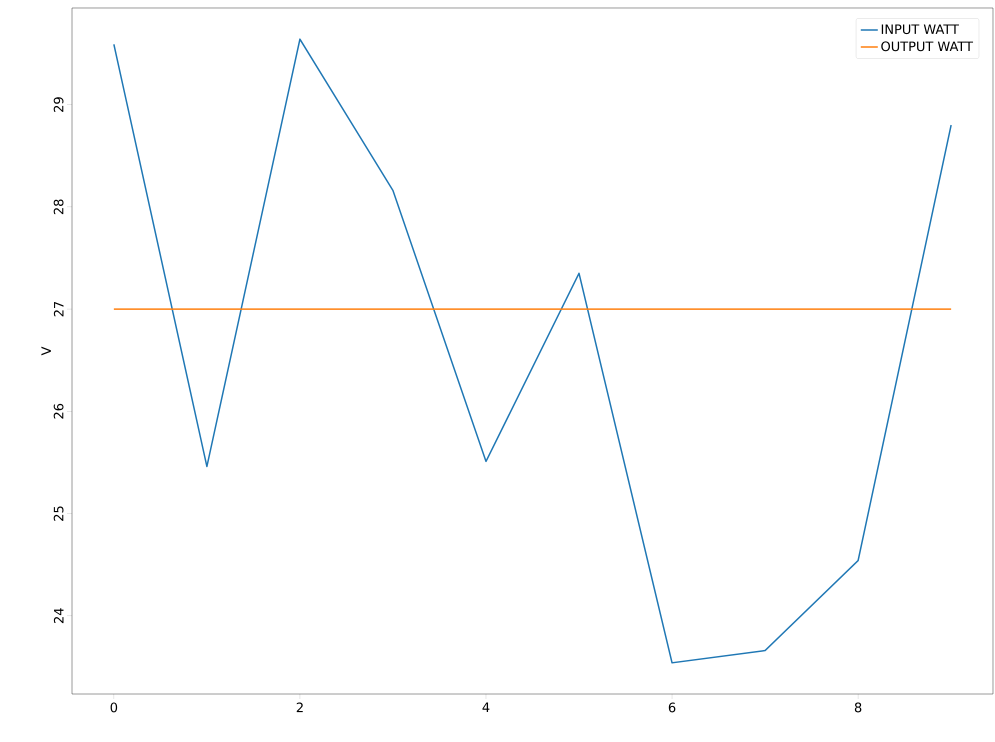 This screenshot has height=742, width=995. What do you see at coordinates (46, 351) in the screenshot?
I see `y-axis-title: V` at bounding box center [46, 351].